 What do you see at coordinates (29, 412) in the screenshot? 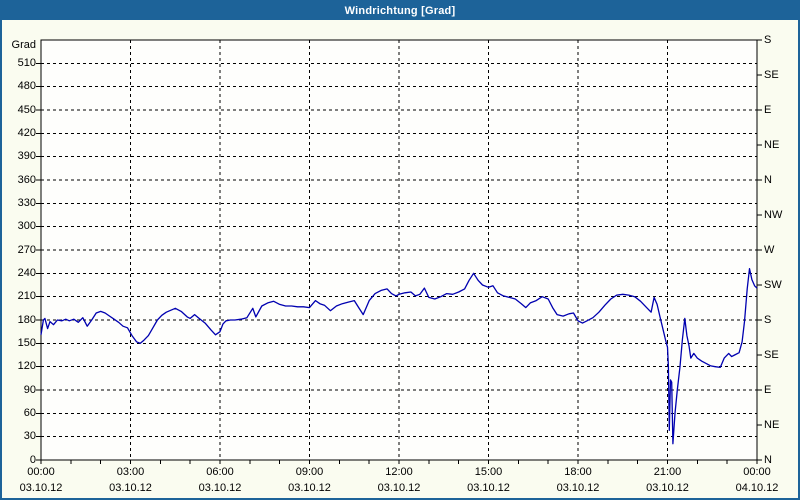
I see `y-left-label: 60` at bounding box center [29, 412].